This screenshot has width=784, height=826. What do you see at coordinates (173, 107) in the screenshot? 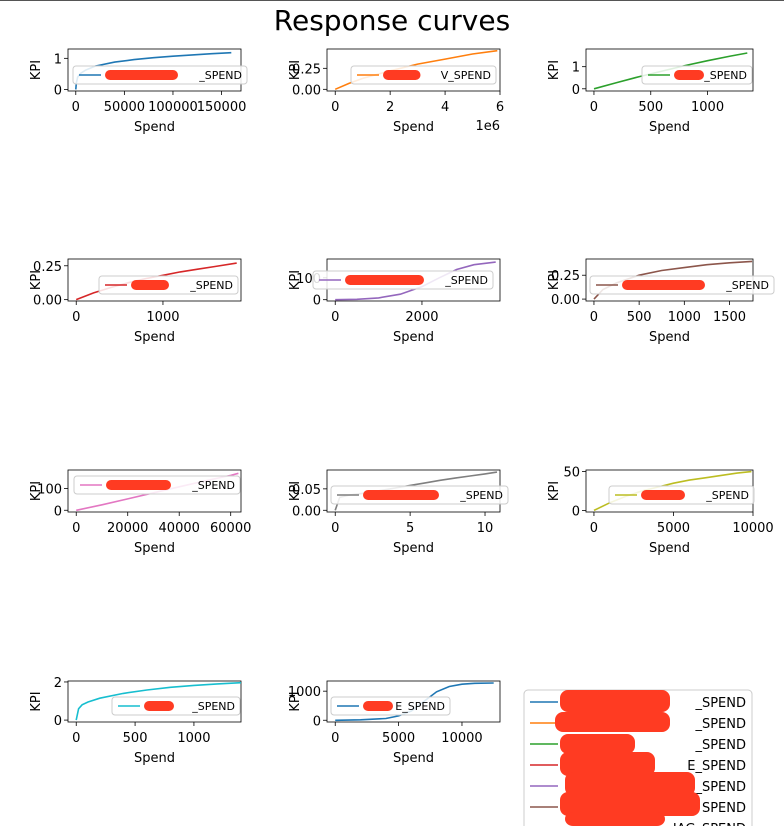
I see `x-tick-label: 100000` at bounding box center [173, 107].